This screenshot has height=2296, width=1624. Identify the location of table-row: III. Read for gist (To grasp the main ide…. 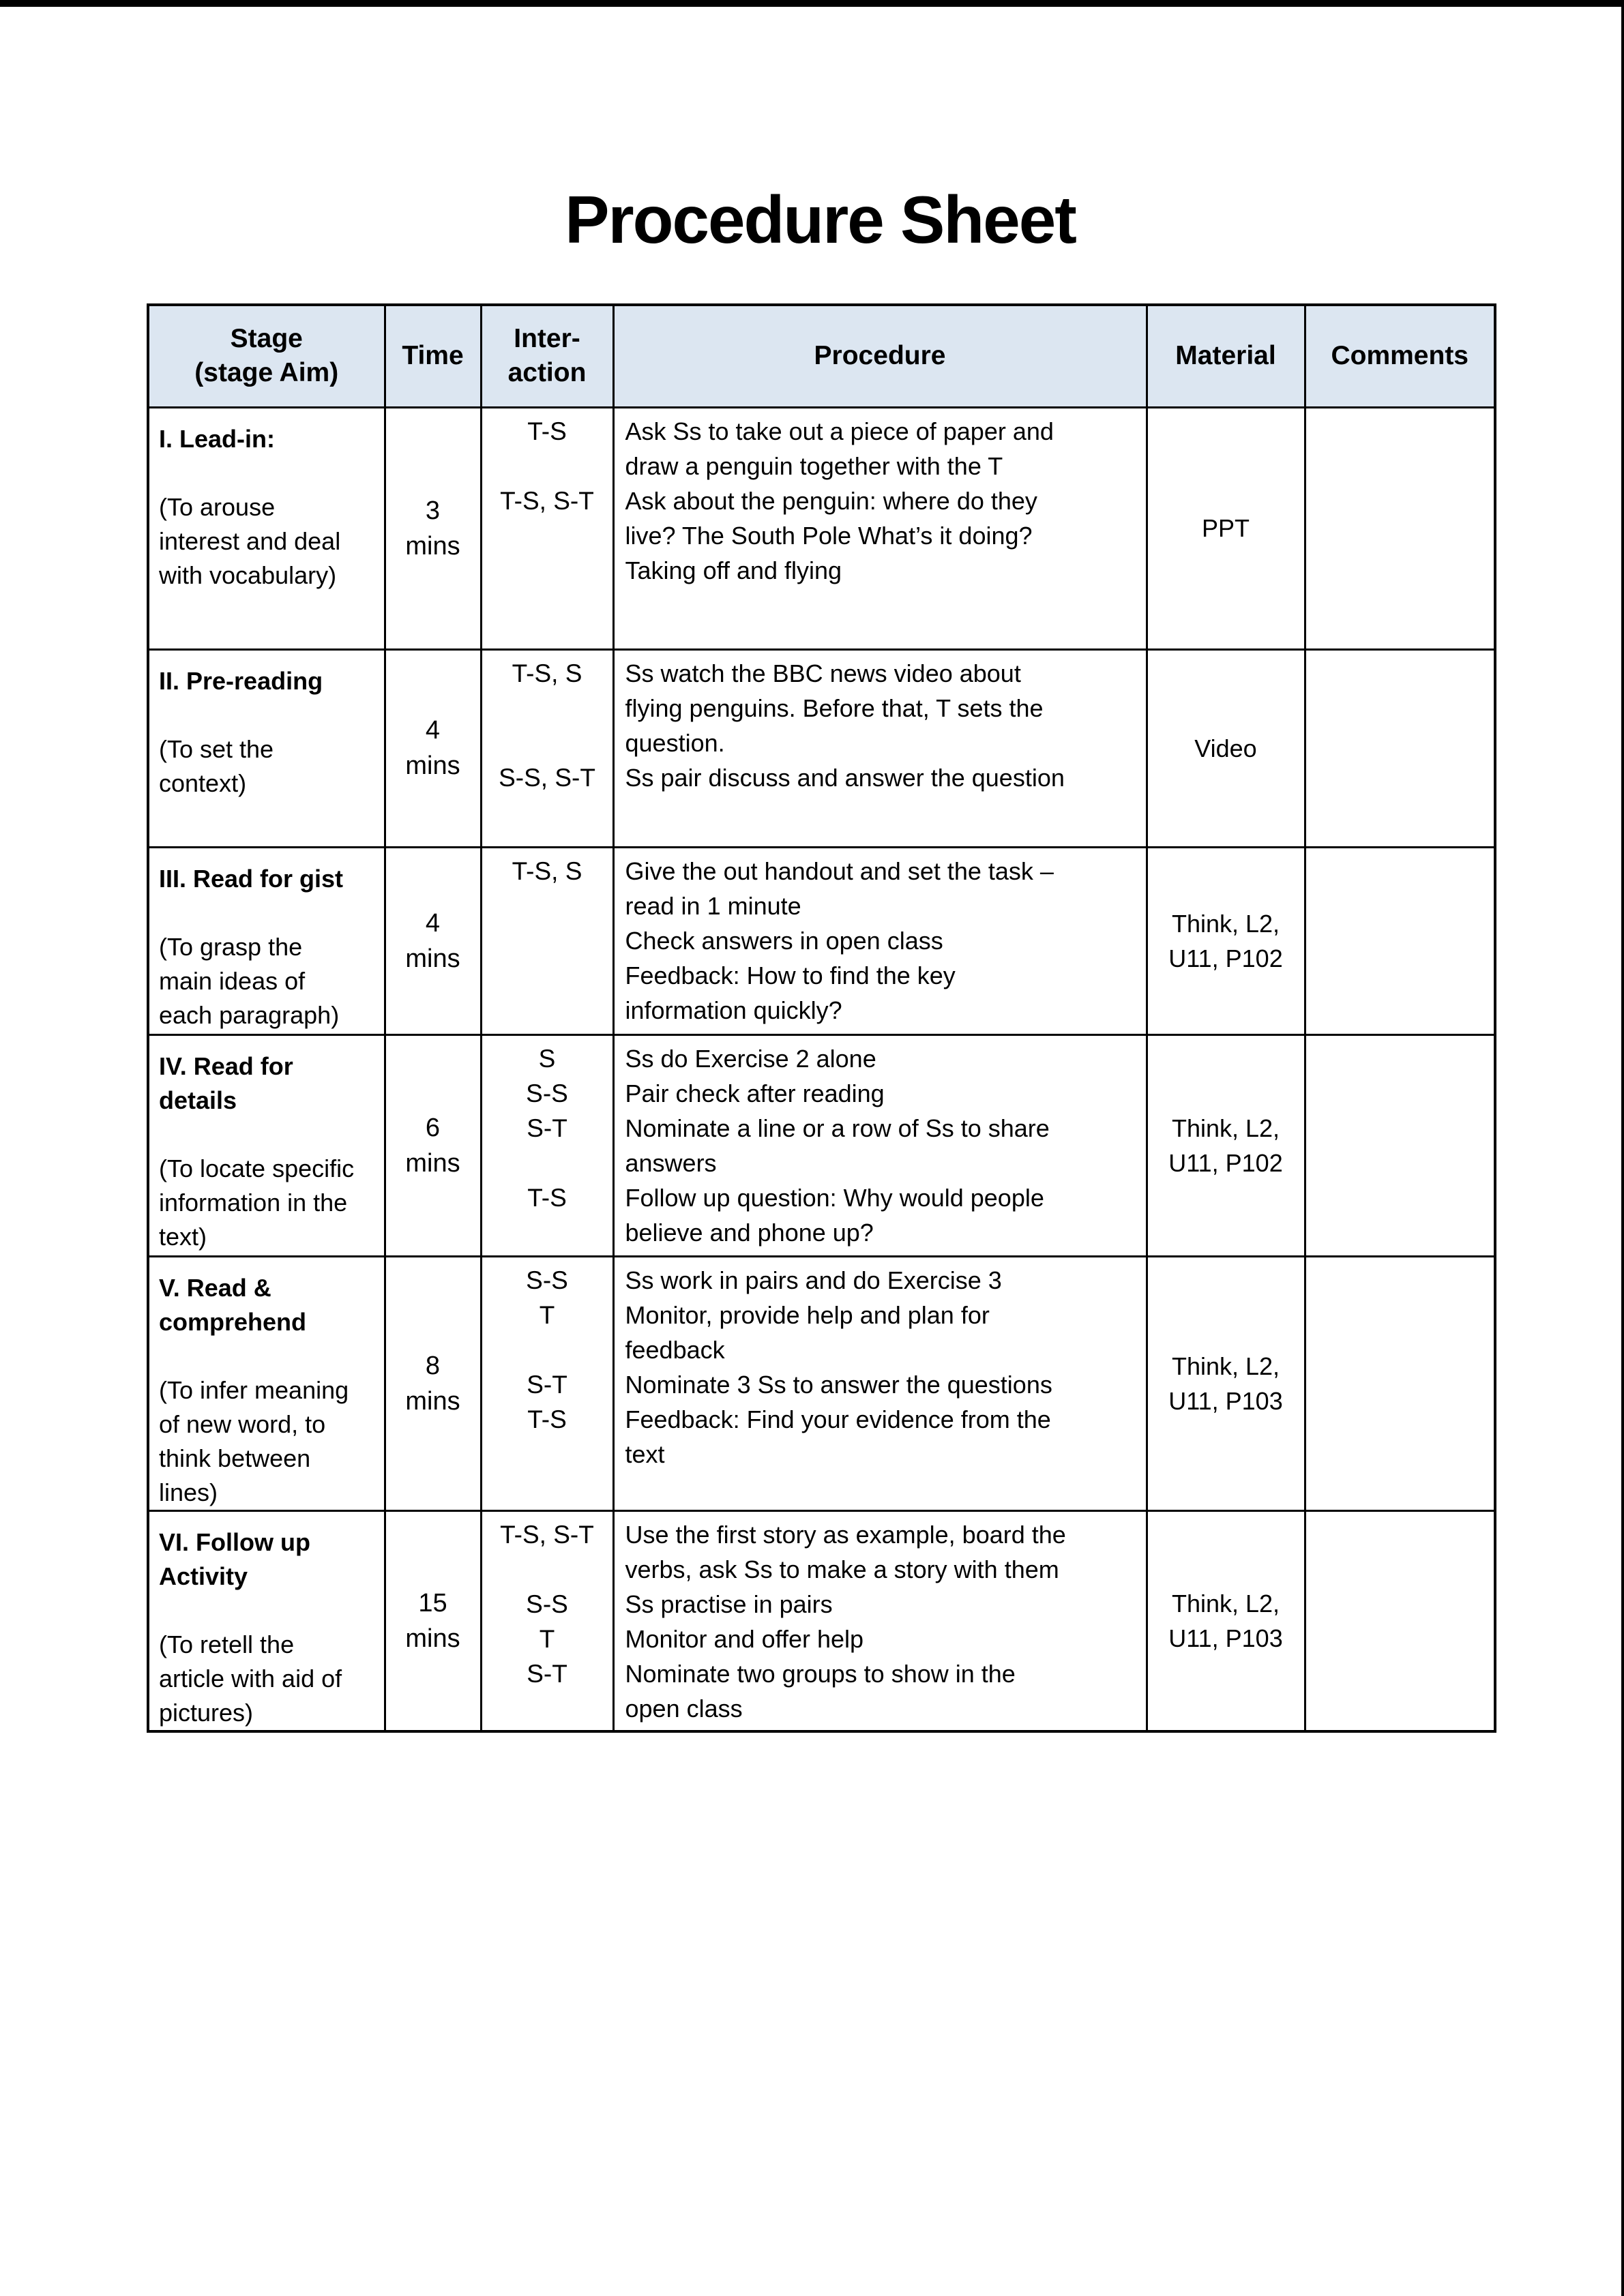
(821, 941).